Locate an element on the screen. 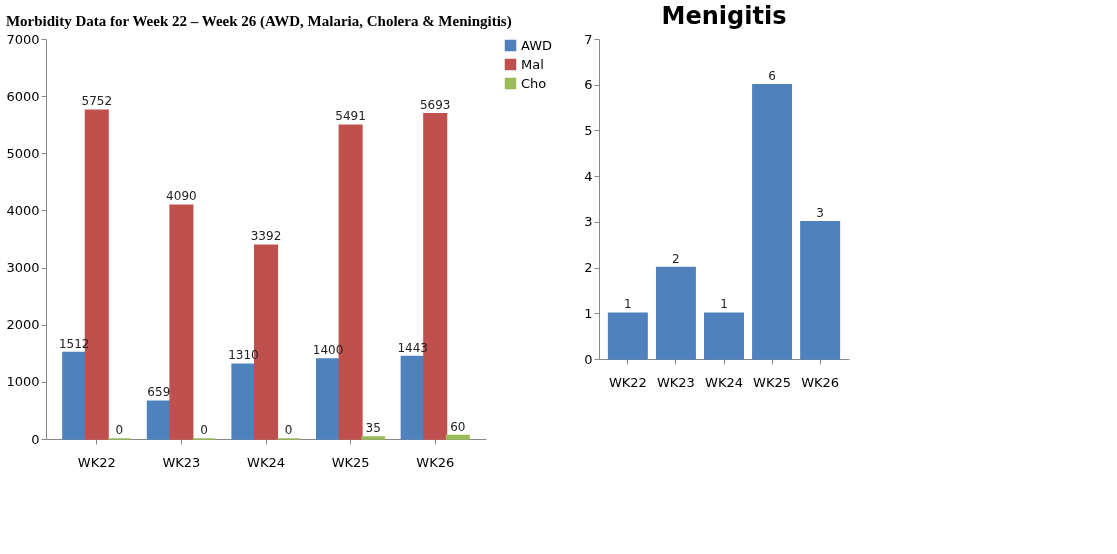 The width and height of the screenshot is (1117, 554). legend-label: Mal is located at coordinates (532, 64).